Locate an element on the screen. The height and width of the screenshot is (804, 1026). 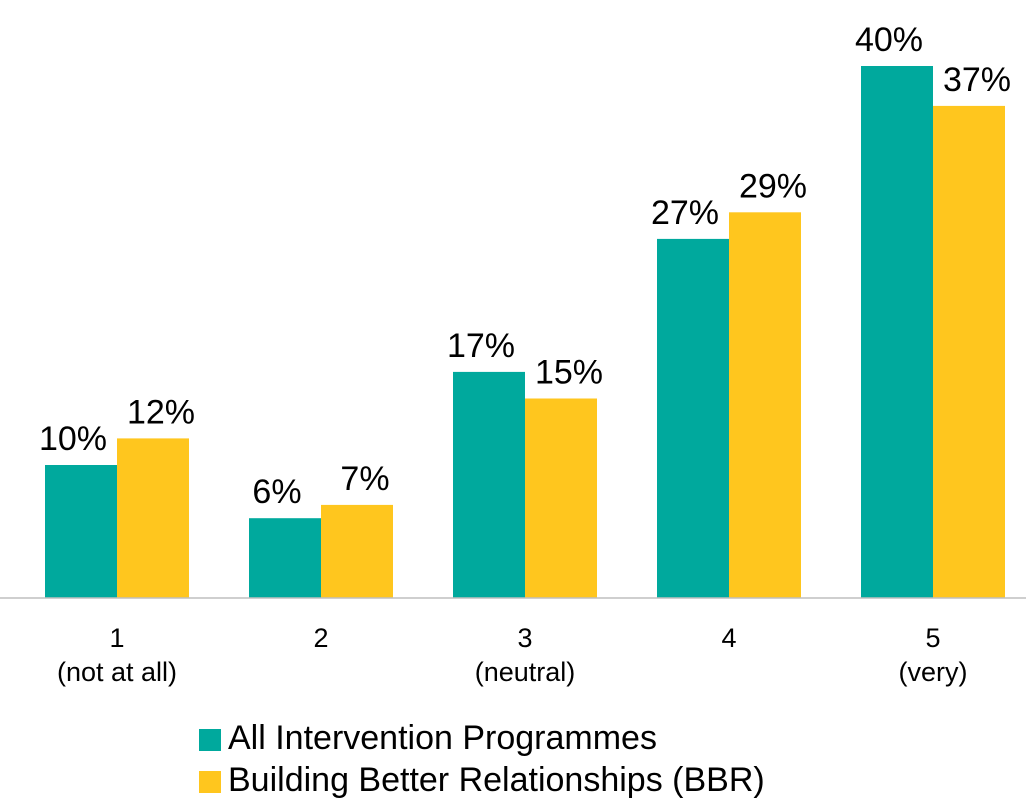
value-label: 10% is located at coordinates (73, 439).